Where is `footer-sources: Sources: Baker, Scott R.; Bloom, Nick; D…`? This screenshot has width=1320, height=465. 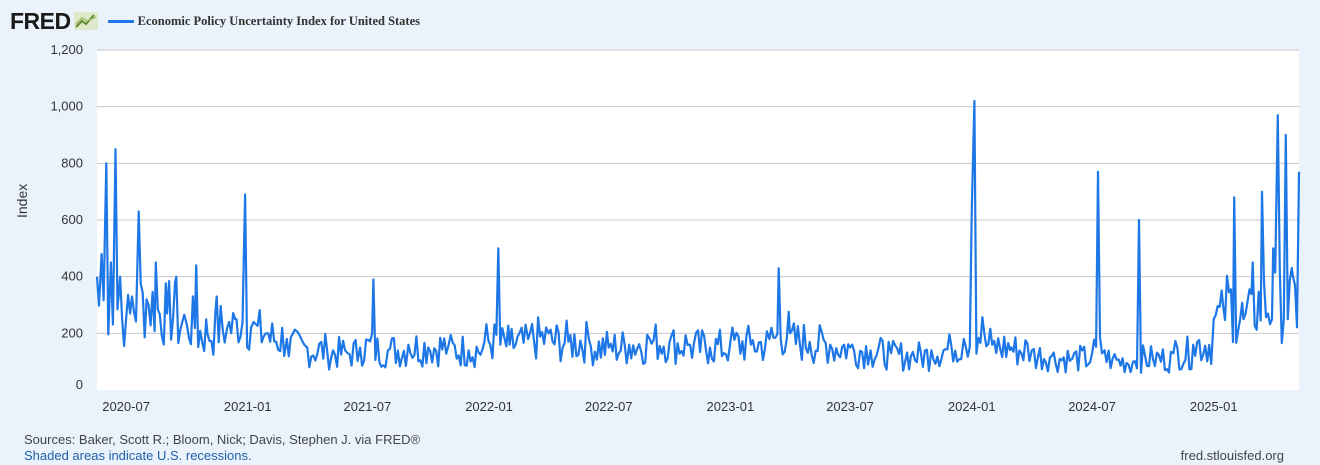 footer-sources: Sources: Baker, Scott R.; Bloom, Nick; D… is located at coordinates (222, 448).